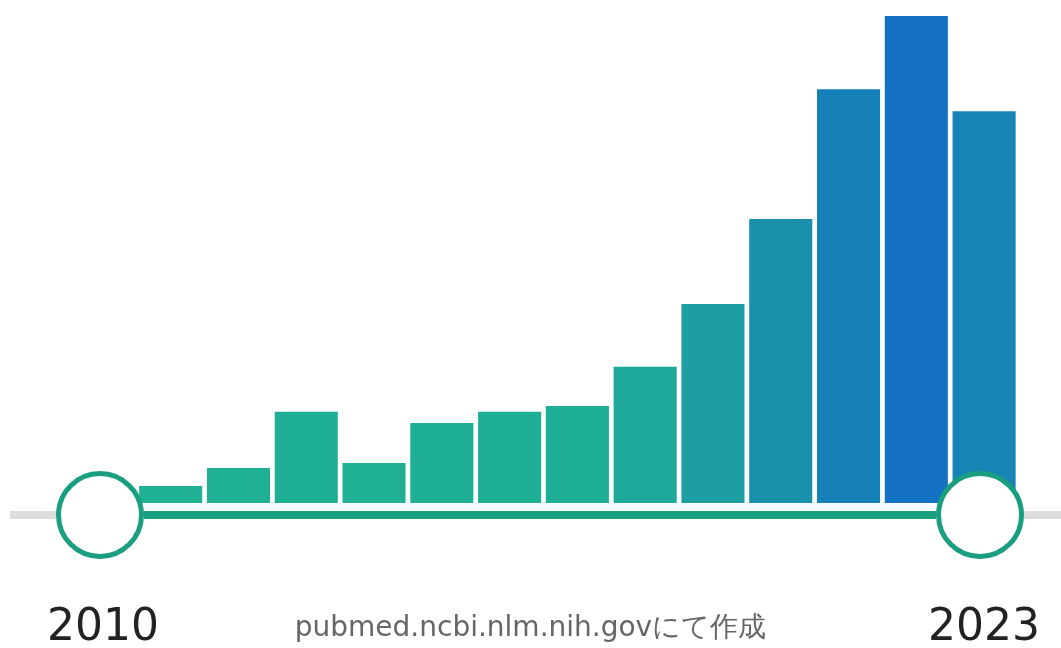 Image resolution: width=1061 pixels, height=648 pixels. What do you see at coordinates (530, 626) in the screenshot?
I see `text: pubmed.ncbi.nlm.nih.govにて作成` at bounding box center [530, 626].